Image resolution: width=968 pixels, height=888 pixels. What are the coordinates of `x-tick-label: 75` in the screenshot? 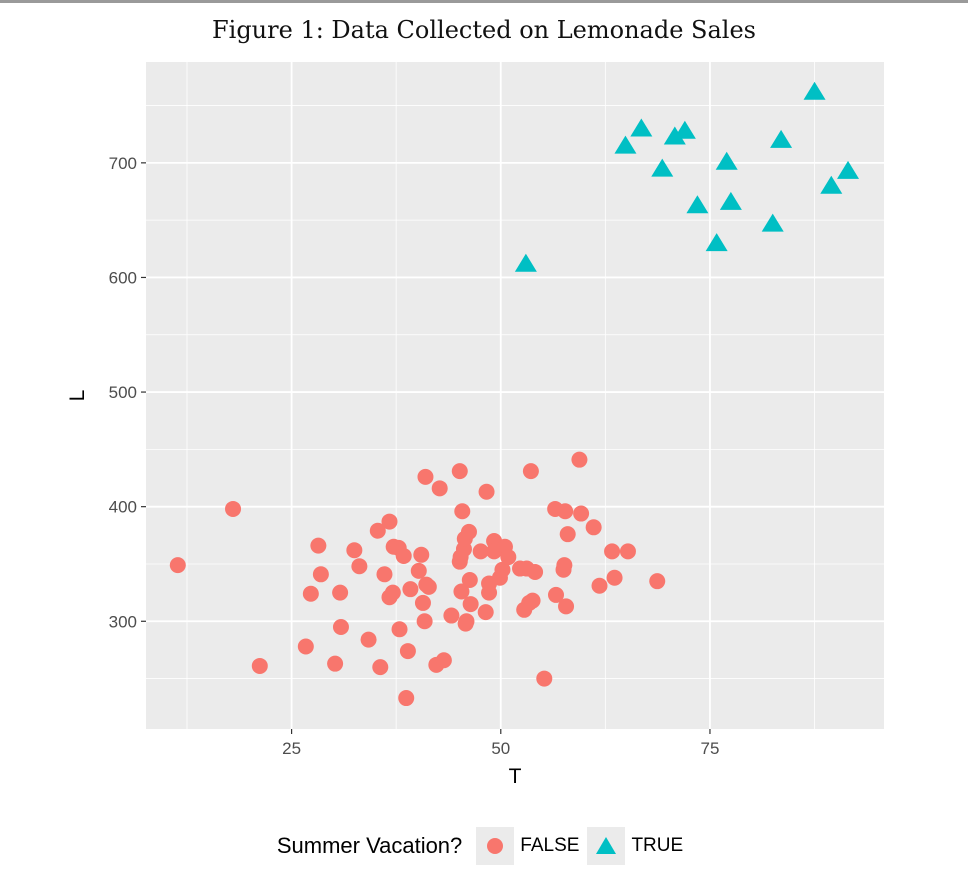 It's located at (709, 748).